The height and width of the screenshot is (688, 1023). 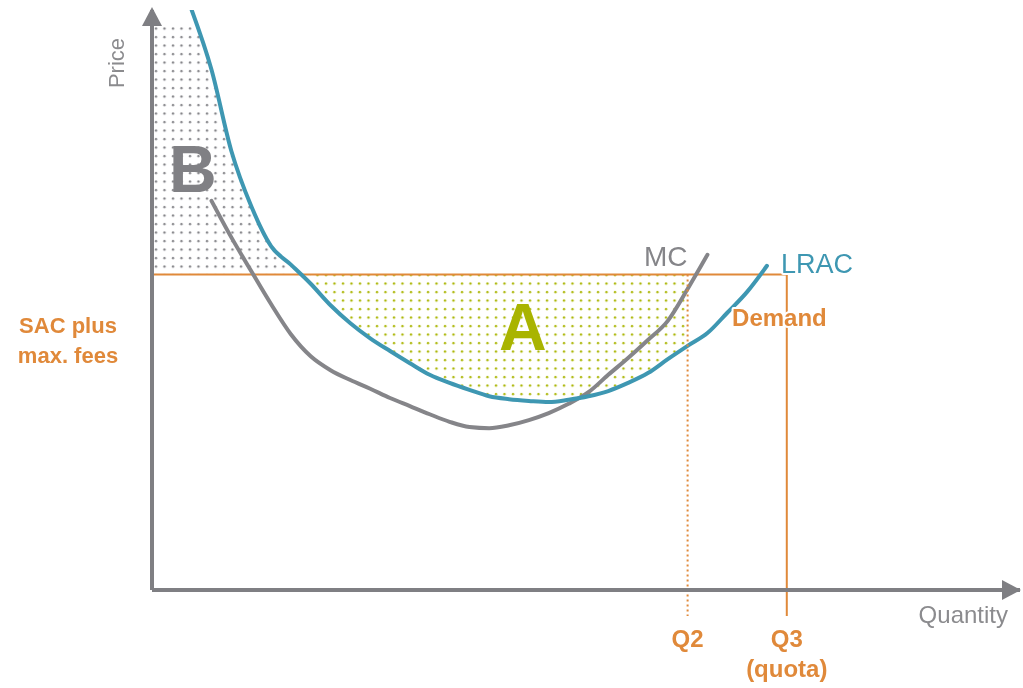 I want to click on x-tick-label: Q2, so click(x=687, y=638).